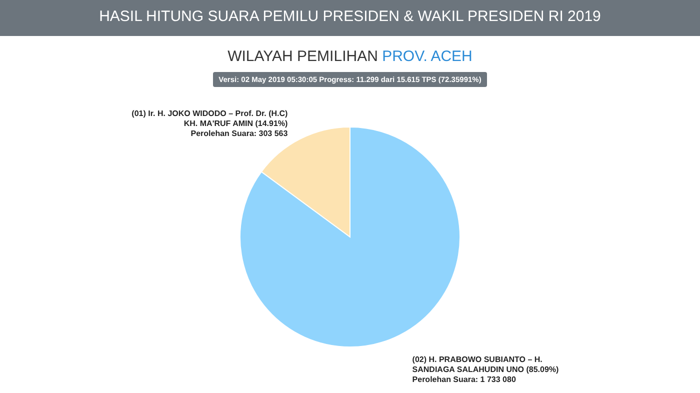  What do you see at coordinates (239, 133) in the screenshot?
I see `data-label: Perolehan Suara: 303 563` at bounding box center [239, 133].